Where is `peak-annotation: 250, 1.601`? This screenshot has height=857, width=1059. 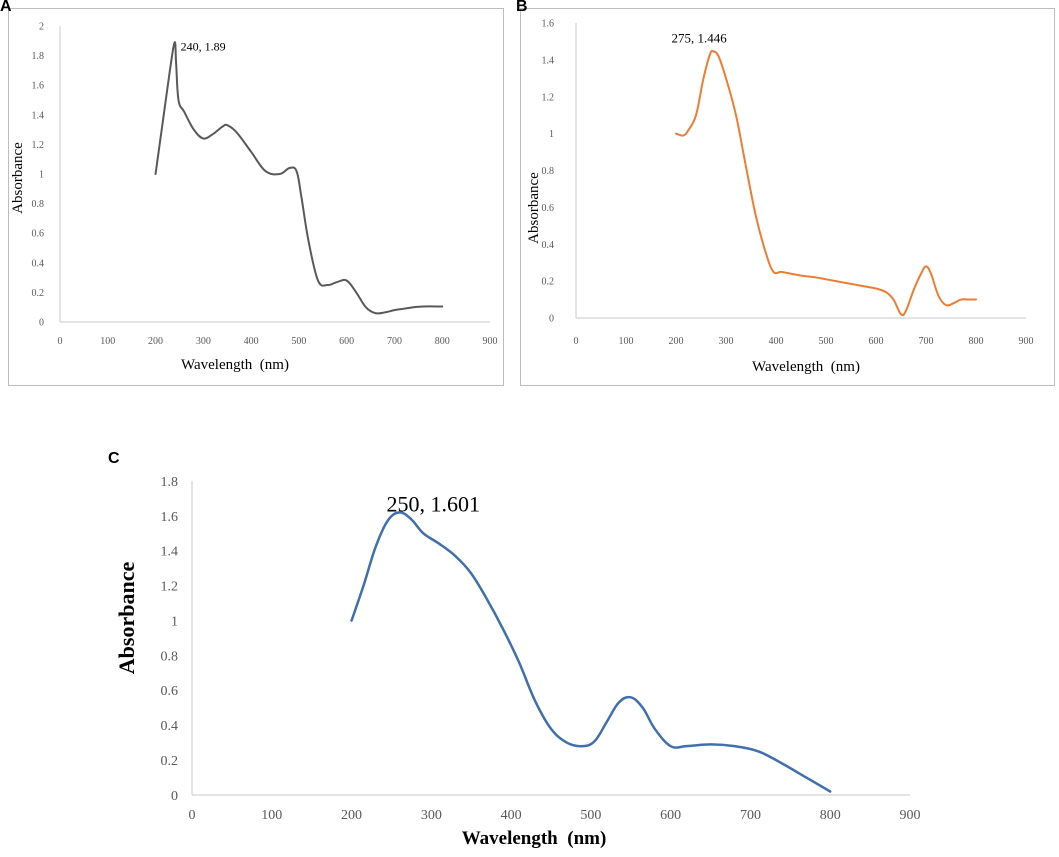 peak-annotation: 250, 1.601 is located at coordinates (433, 504).